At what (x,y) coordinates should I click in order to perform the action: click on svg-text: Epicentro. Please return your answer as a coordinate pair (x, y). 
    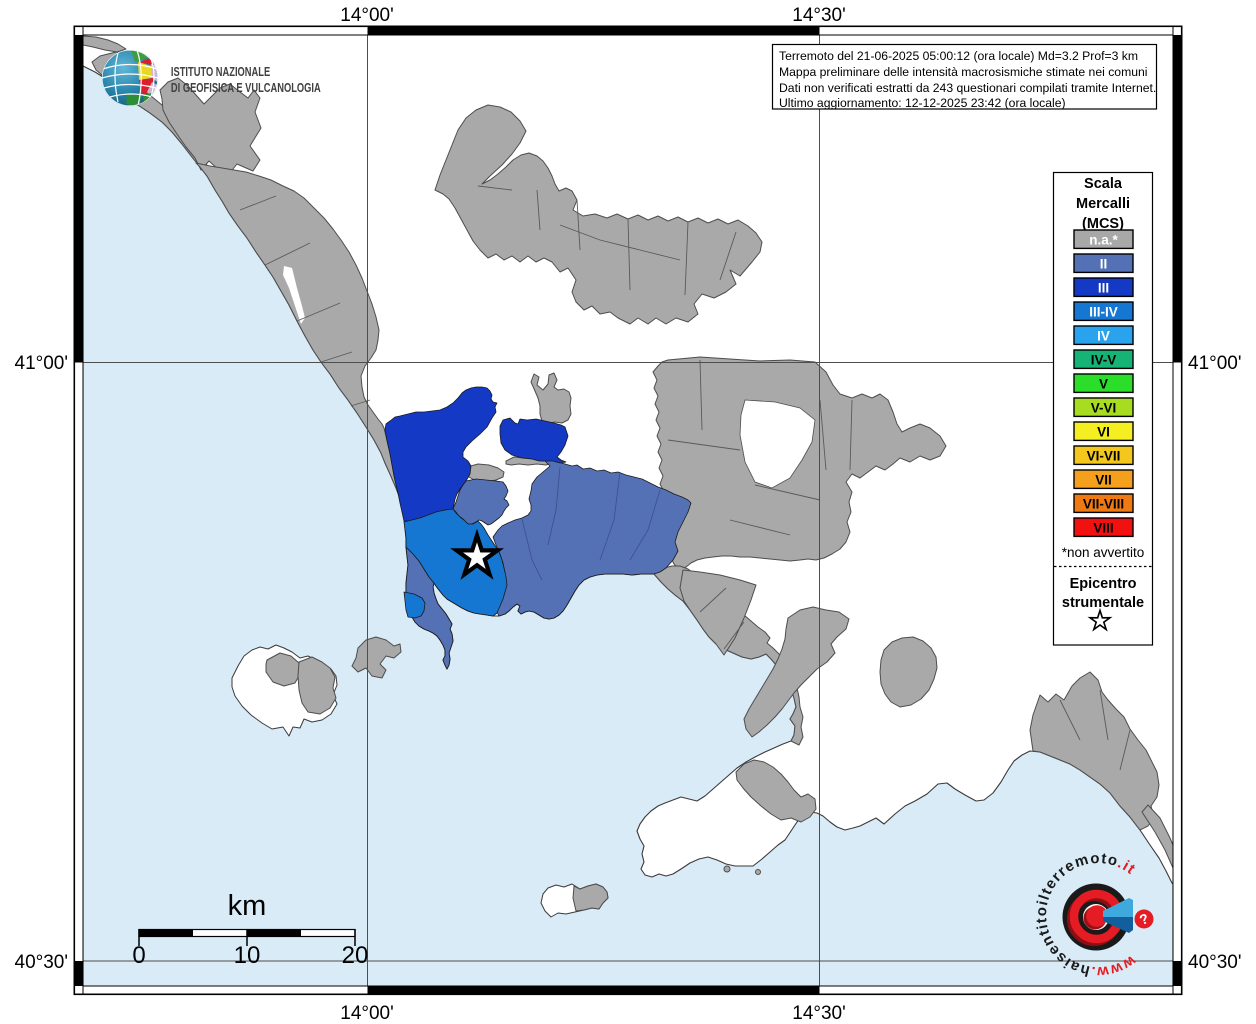
    Looking at the image, I should click on (1103, 584).